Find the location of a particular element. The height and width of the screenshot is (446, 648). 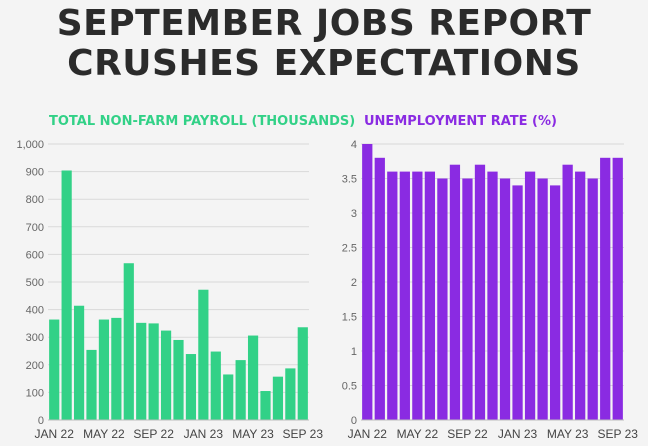

unemployment-x-tick-label: SEP 22 is located at coordinates (467, 434).